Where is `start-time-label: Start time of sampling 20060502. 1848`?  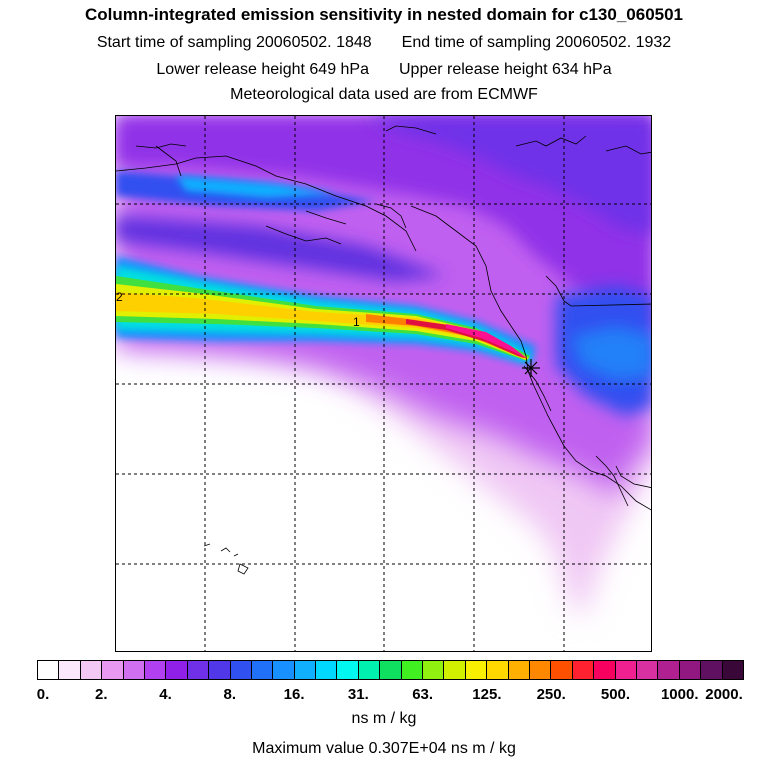 start-time-label: Start time of sampling 20060502. 1848 is located at coordinates (234, 42).